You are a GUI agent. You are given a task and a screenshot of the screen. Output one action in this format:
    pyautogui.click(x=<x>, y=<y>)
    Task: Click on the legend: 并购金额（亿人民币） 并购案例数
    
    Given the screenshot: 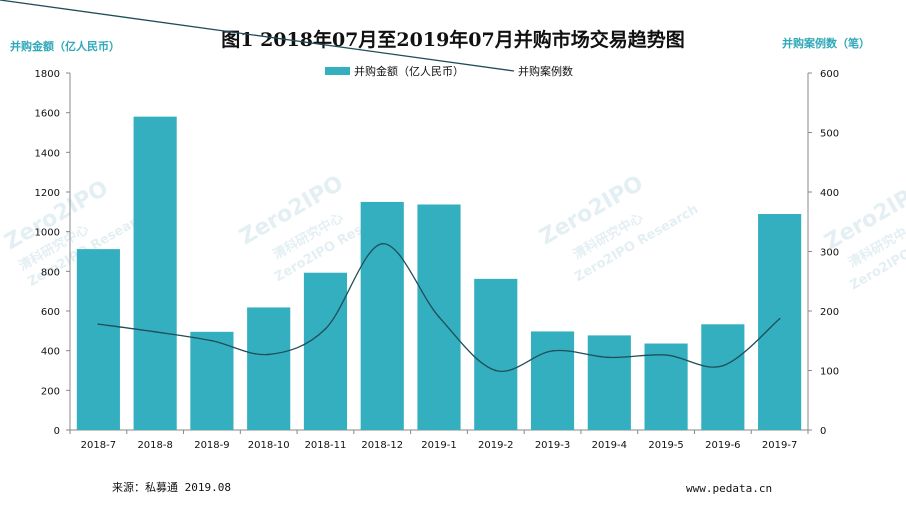 What is the action you would take?
    pyautogui.click(x=286, y=39)
    